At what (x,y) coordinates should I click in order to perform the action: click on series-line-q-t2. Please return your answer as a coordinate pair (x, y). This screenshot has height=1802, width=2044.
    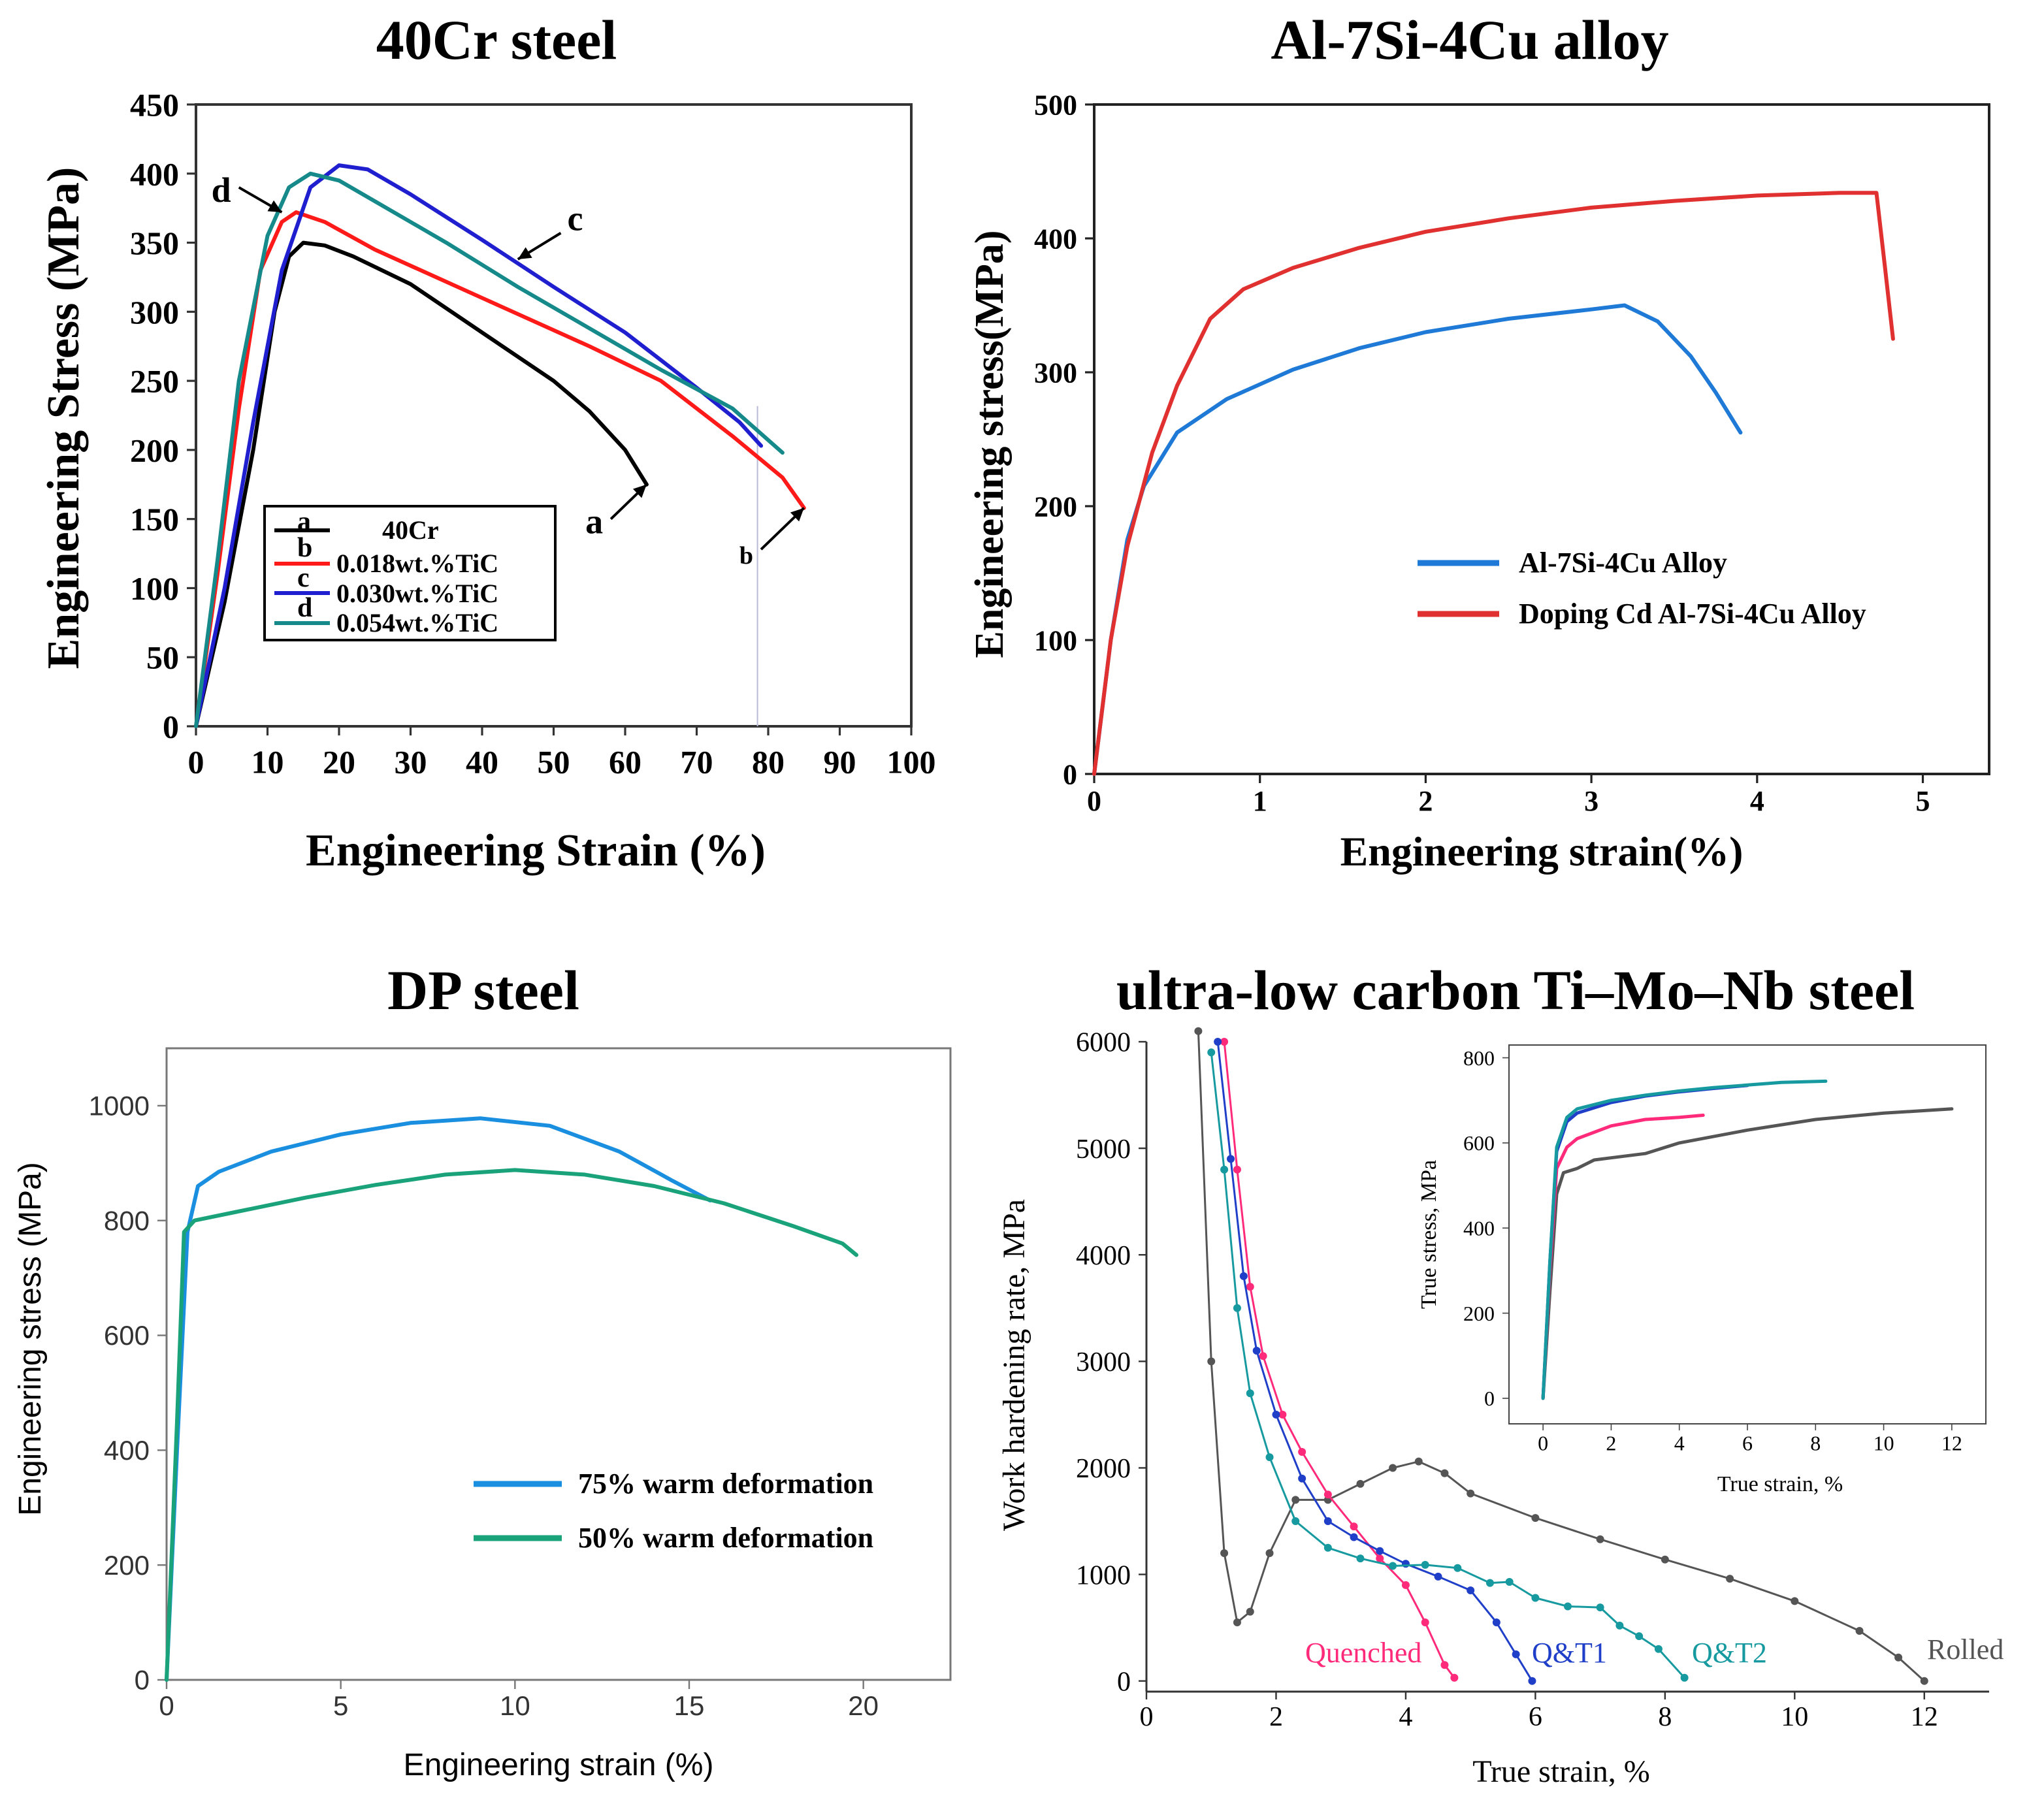
    Looking at the image, I should click on (1448, 1365).